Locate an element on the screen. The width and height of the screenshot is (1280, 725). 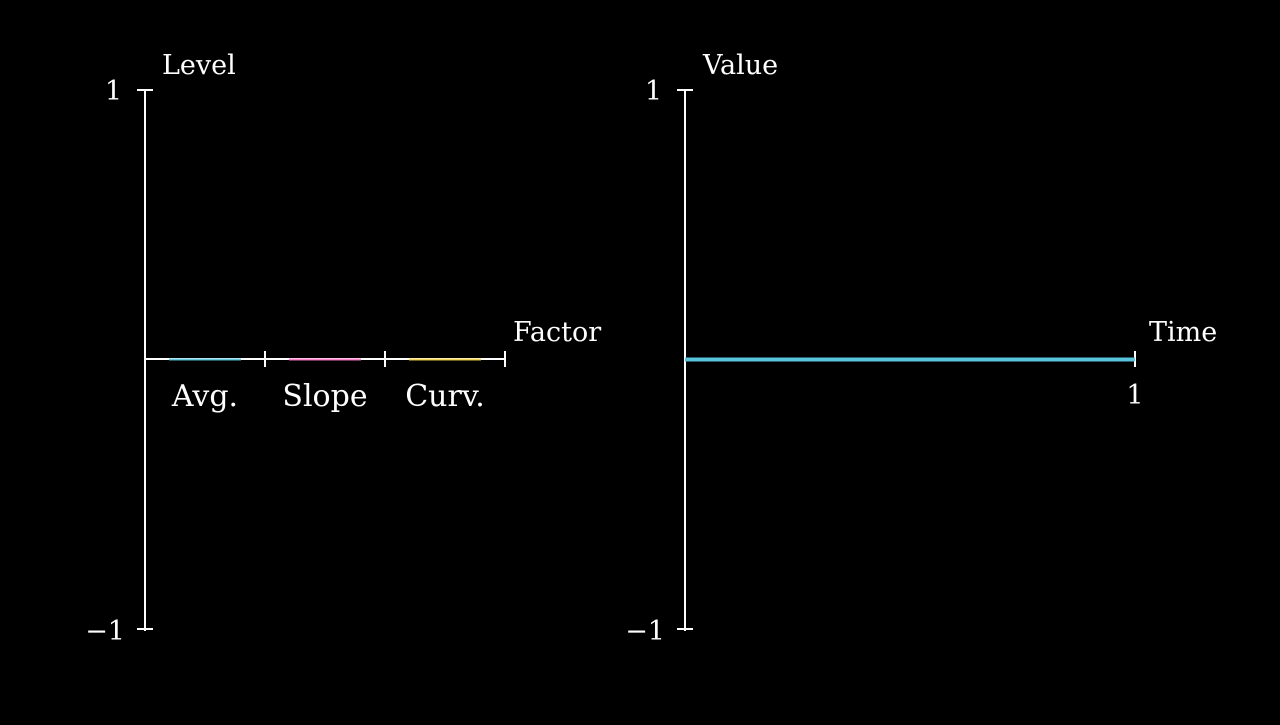
factor-chart-bars is located at coordinates (325, 359).